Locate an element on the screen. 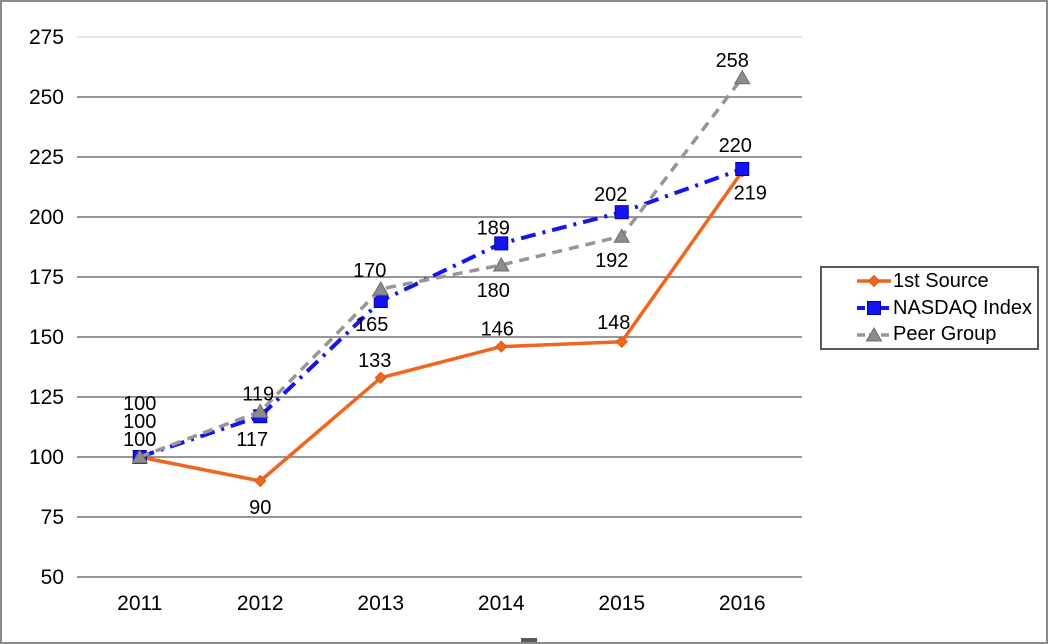 The image size is (1048, 644). y-axis-tick-label: 75 is located at coordinates (52, 517).